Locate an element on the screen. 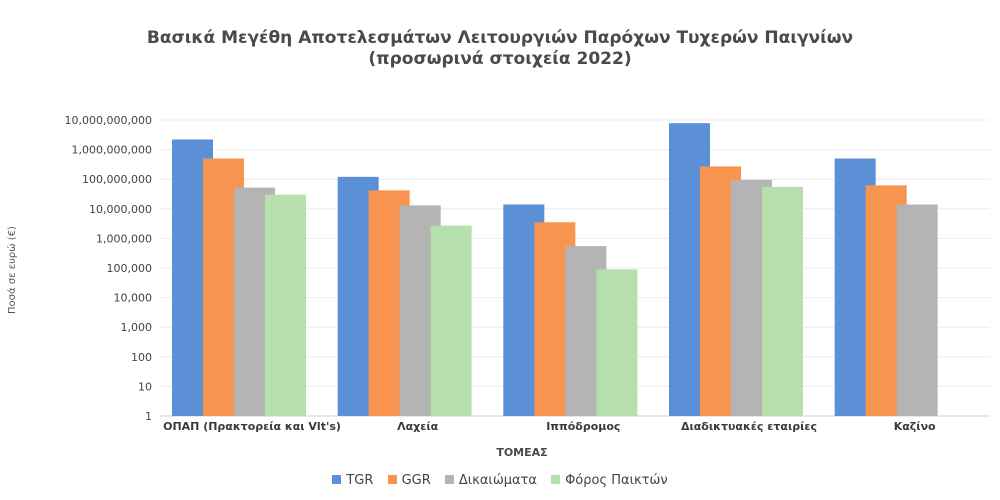 The image size is (1000, 500). x-tick-label: ΟΠΑΠ (Πρακτορεία και Vlt's) is located at coordinates (252, 426).